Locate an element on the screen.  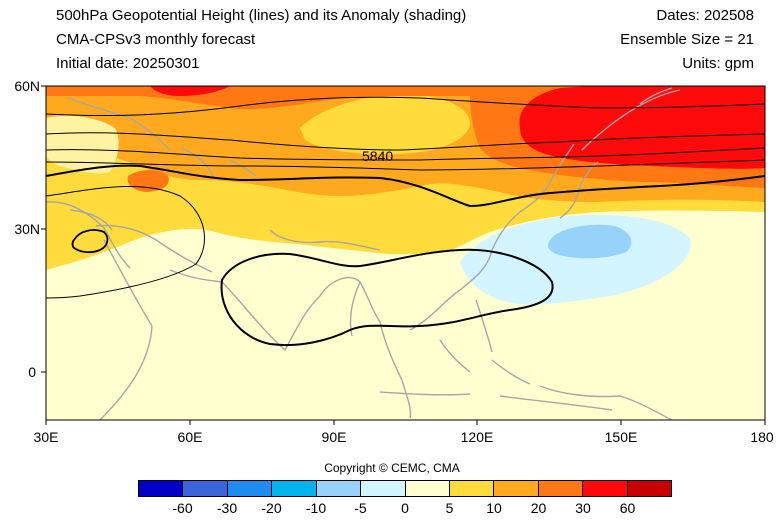
lon-label-150e: 150E is located at coordinates (621, 437).